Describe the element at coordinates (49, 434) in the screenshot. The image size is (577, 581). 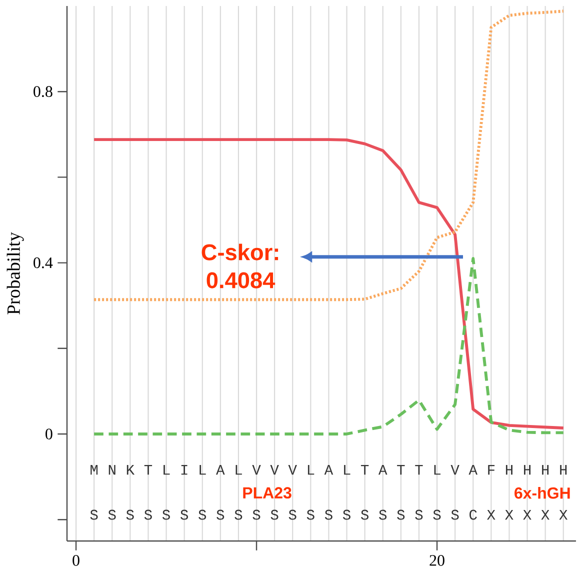
I see `y-tick-label: 0` at that location.